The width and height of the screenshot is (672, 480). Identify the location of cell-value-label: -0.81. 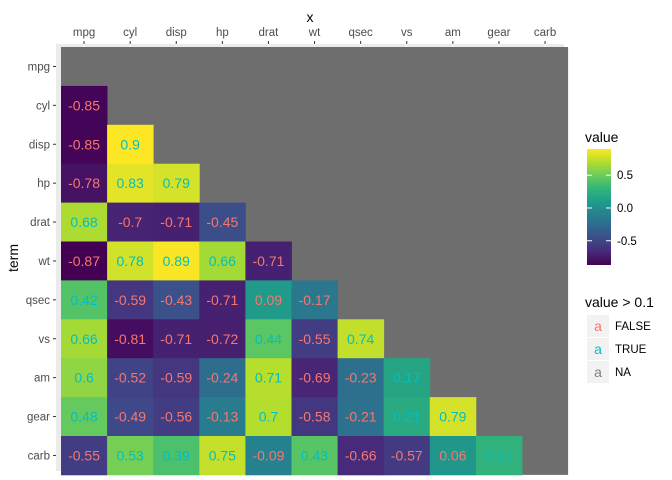
(130, 339).